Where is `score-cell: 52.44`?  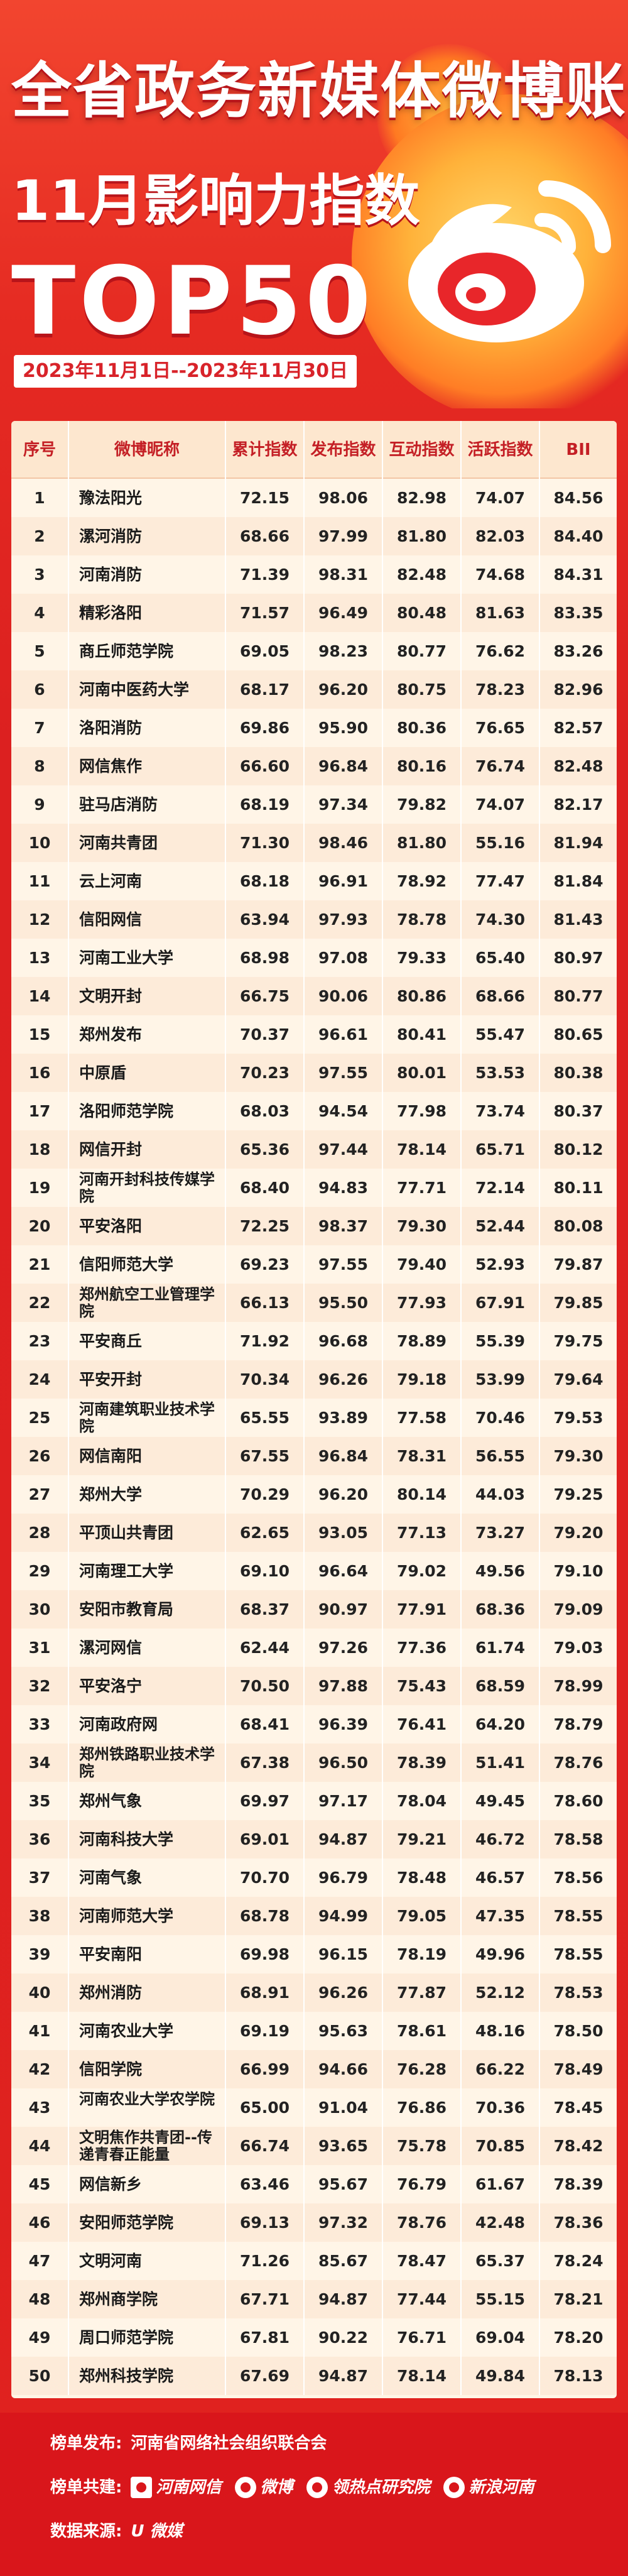
score-cell: 52.44 is located at coordinates (501, 1226).